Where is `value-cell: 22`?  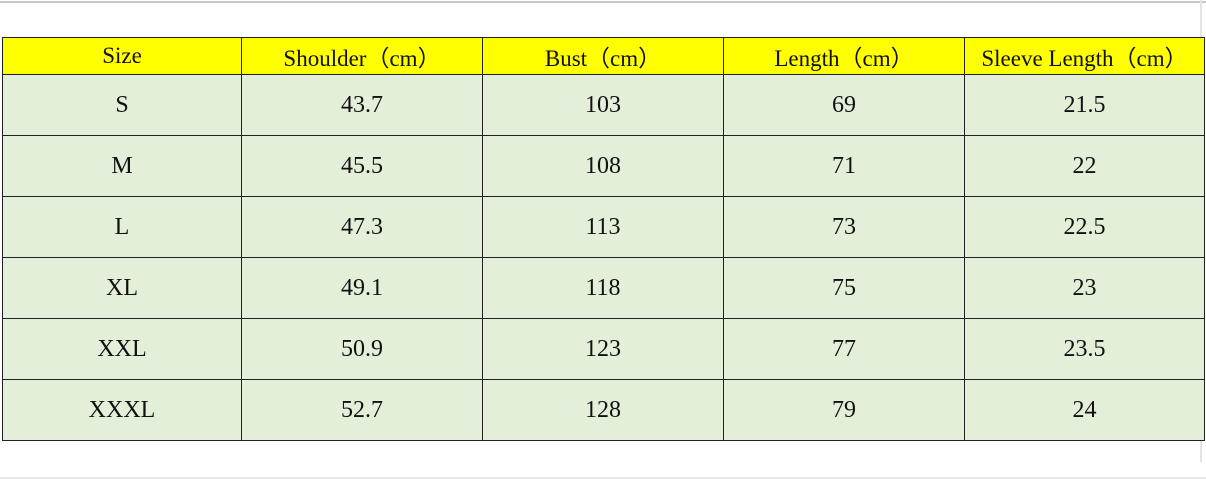
value-cell: 22 is located at coordinates (1084, 166).